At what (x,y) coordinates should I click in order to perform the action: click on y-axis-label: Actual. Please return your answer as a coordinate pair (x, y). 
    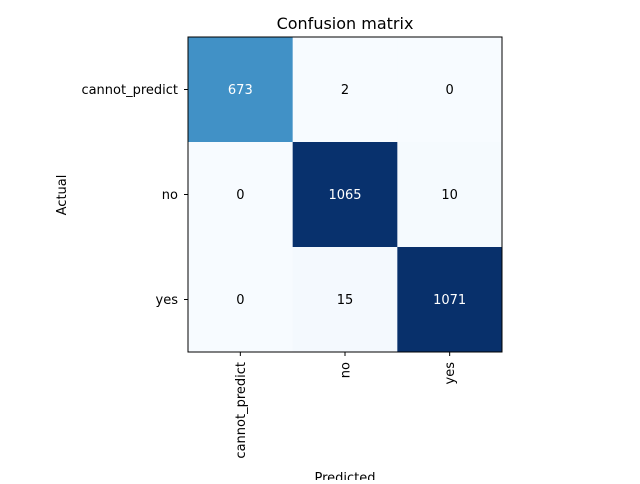
    Looking at the image, I should click on (62, 195).